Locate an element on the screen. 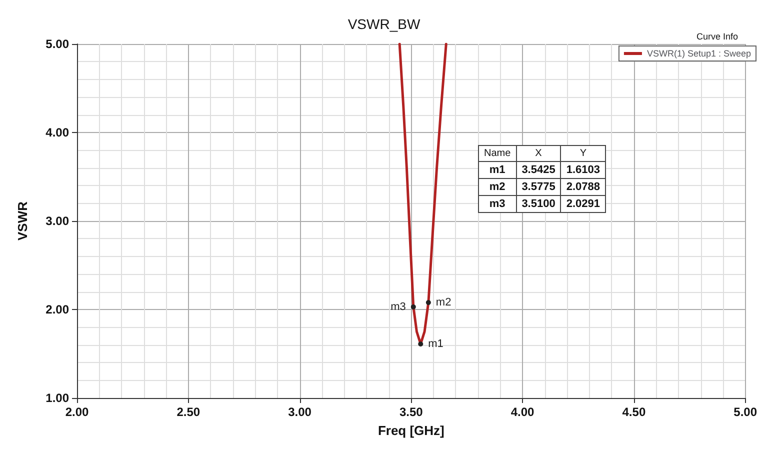 The height and width of the screenshot is (450, 768). x-tick-label: 3.50 is located at coordinates (411, 412).